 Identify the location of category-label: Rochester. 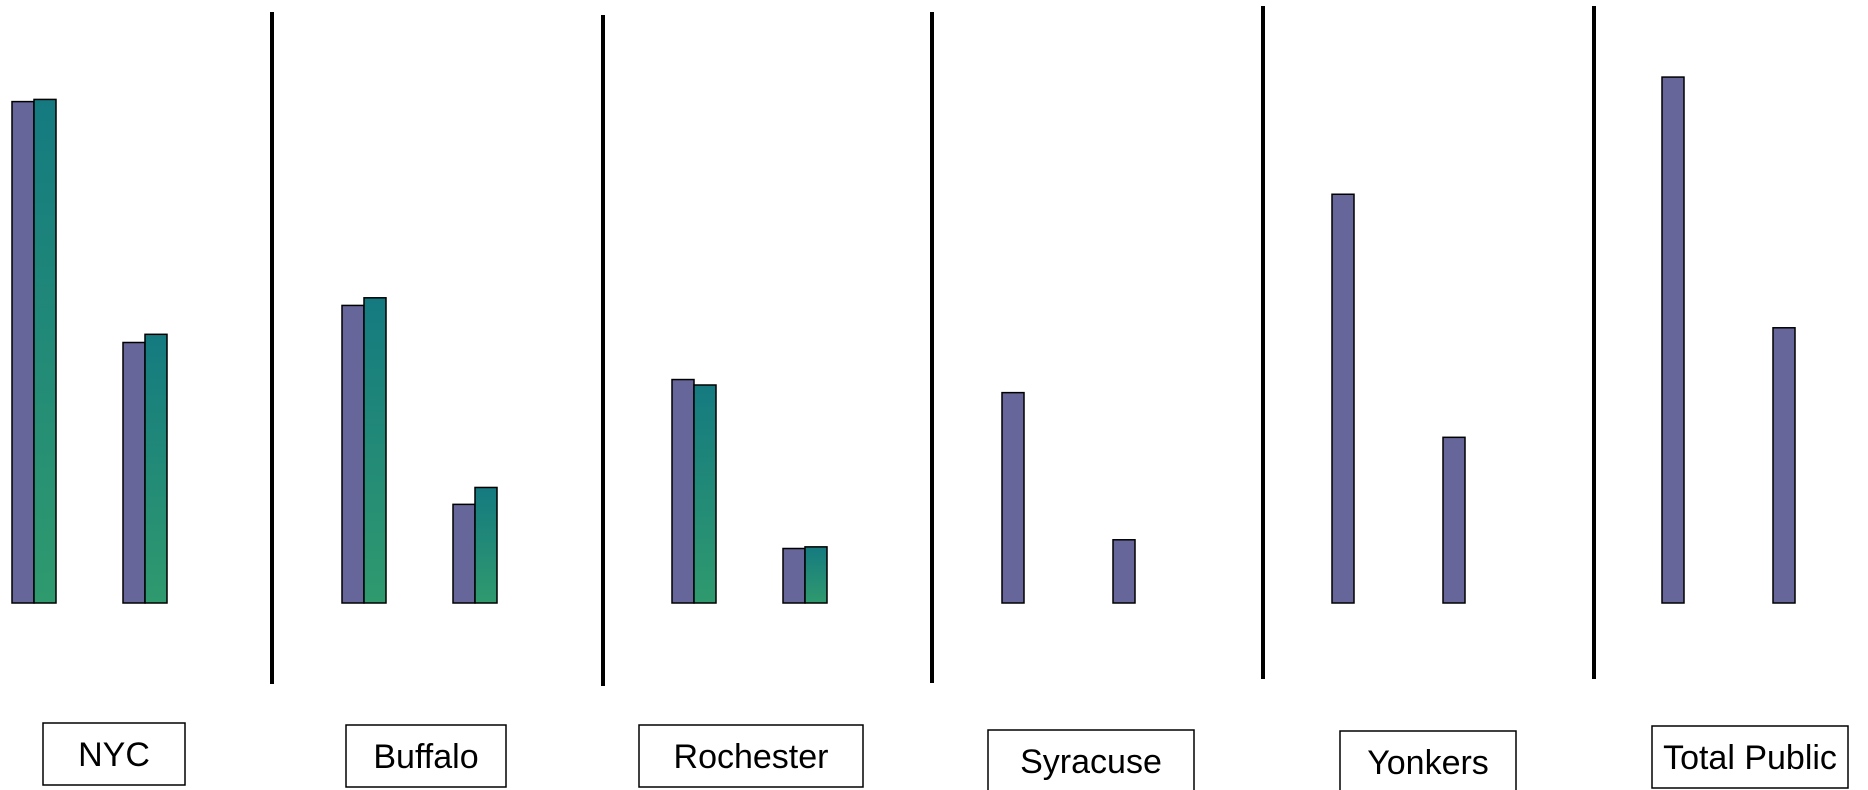
(751, 757).